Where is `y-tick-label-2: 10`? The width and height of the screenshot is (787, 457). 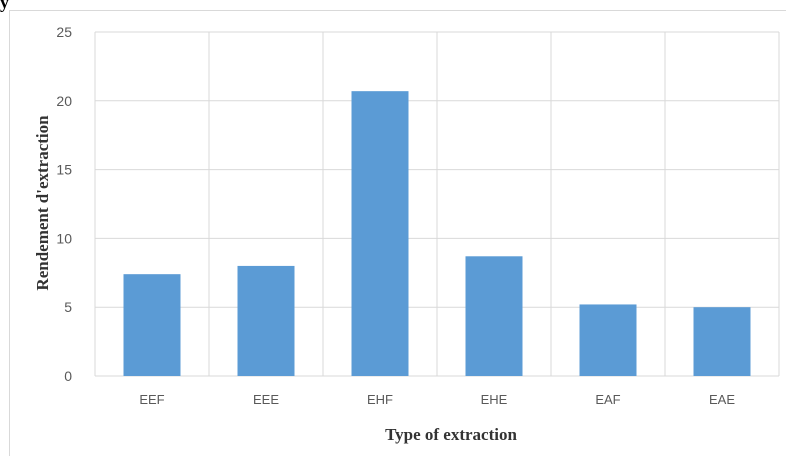 y-tick-label-2: 10 is located at coordinates (64, 238).